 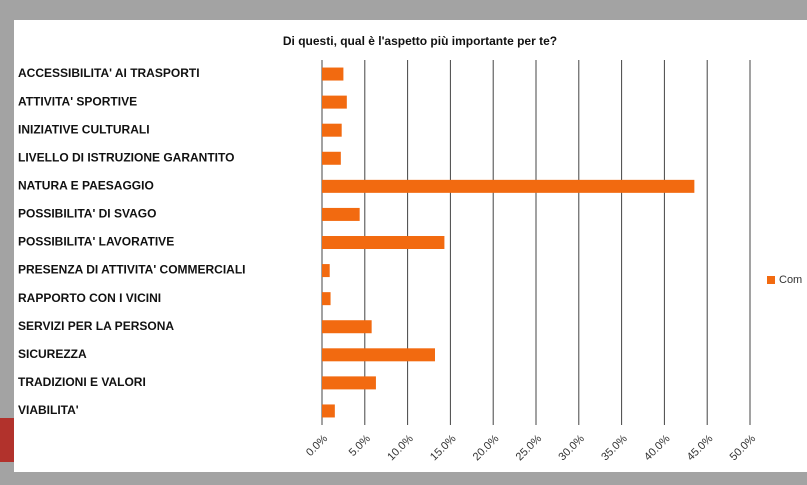 I want to click on y-tick-label: SERVIZI PER LA PERSONA, so click(x=96, y=326).